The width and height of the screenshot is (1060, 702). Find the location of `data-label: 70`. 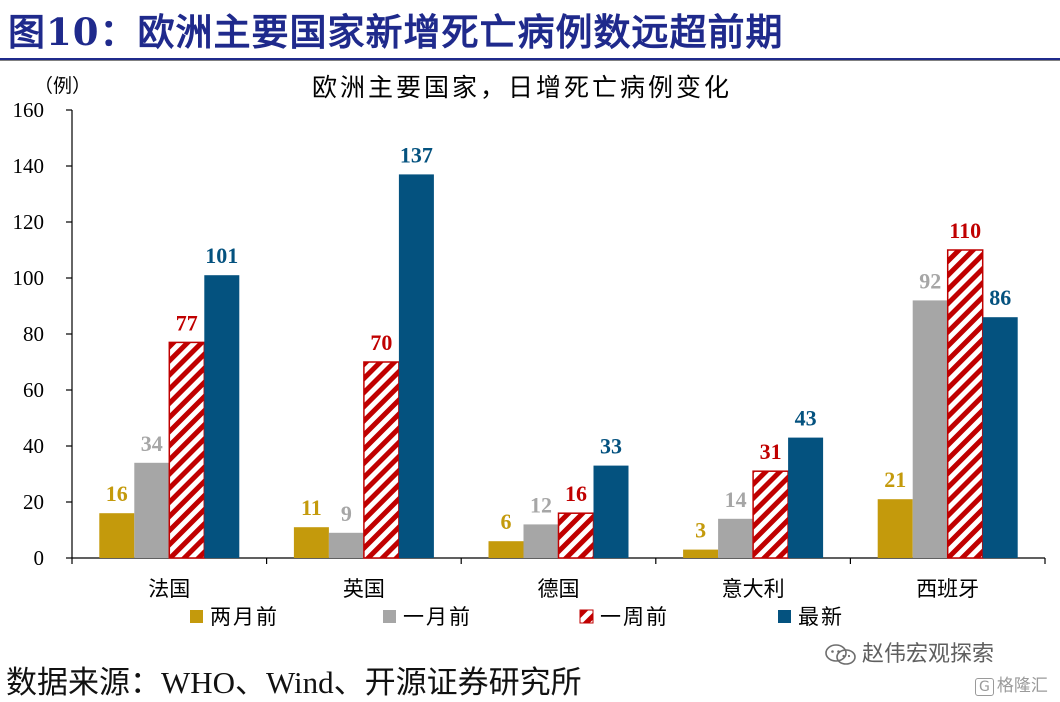

data-label: 70 is located at coordinates (381, 342).